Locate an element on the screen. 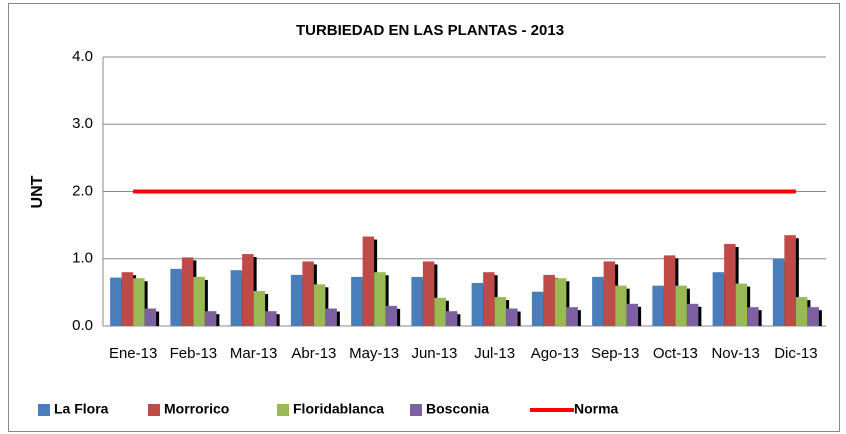 The image size is (846, 434). x-tick-label: Mar-13 is located at coordinates (253, 353).